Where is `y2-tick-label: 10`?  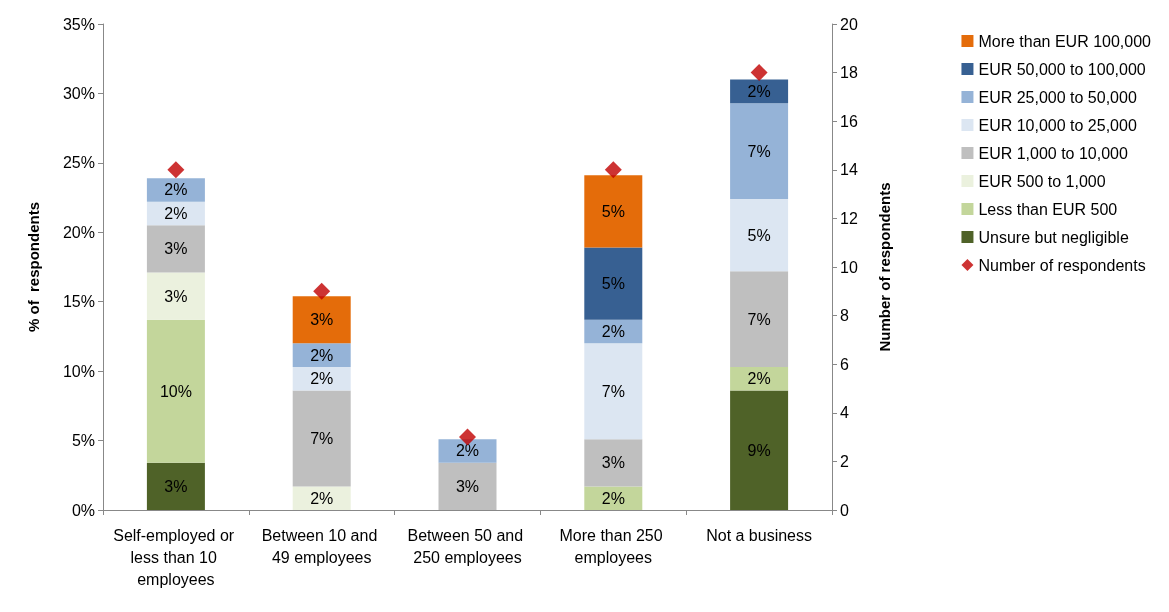 y2-tick-label: 10 is located at coordinates (849, 267).